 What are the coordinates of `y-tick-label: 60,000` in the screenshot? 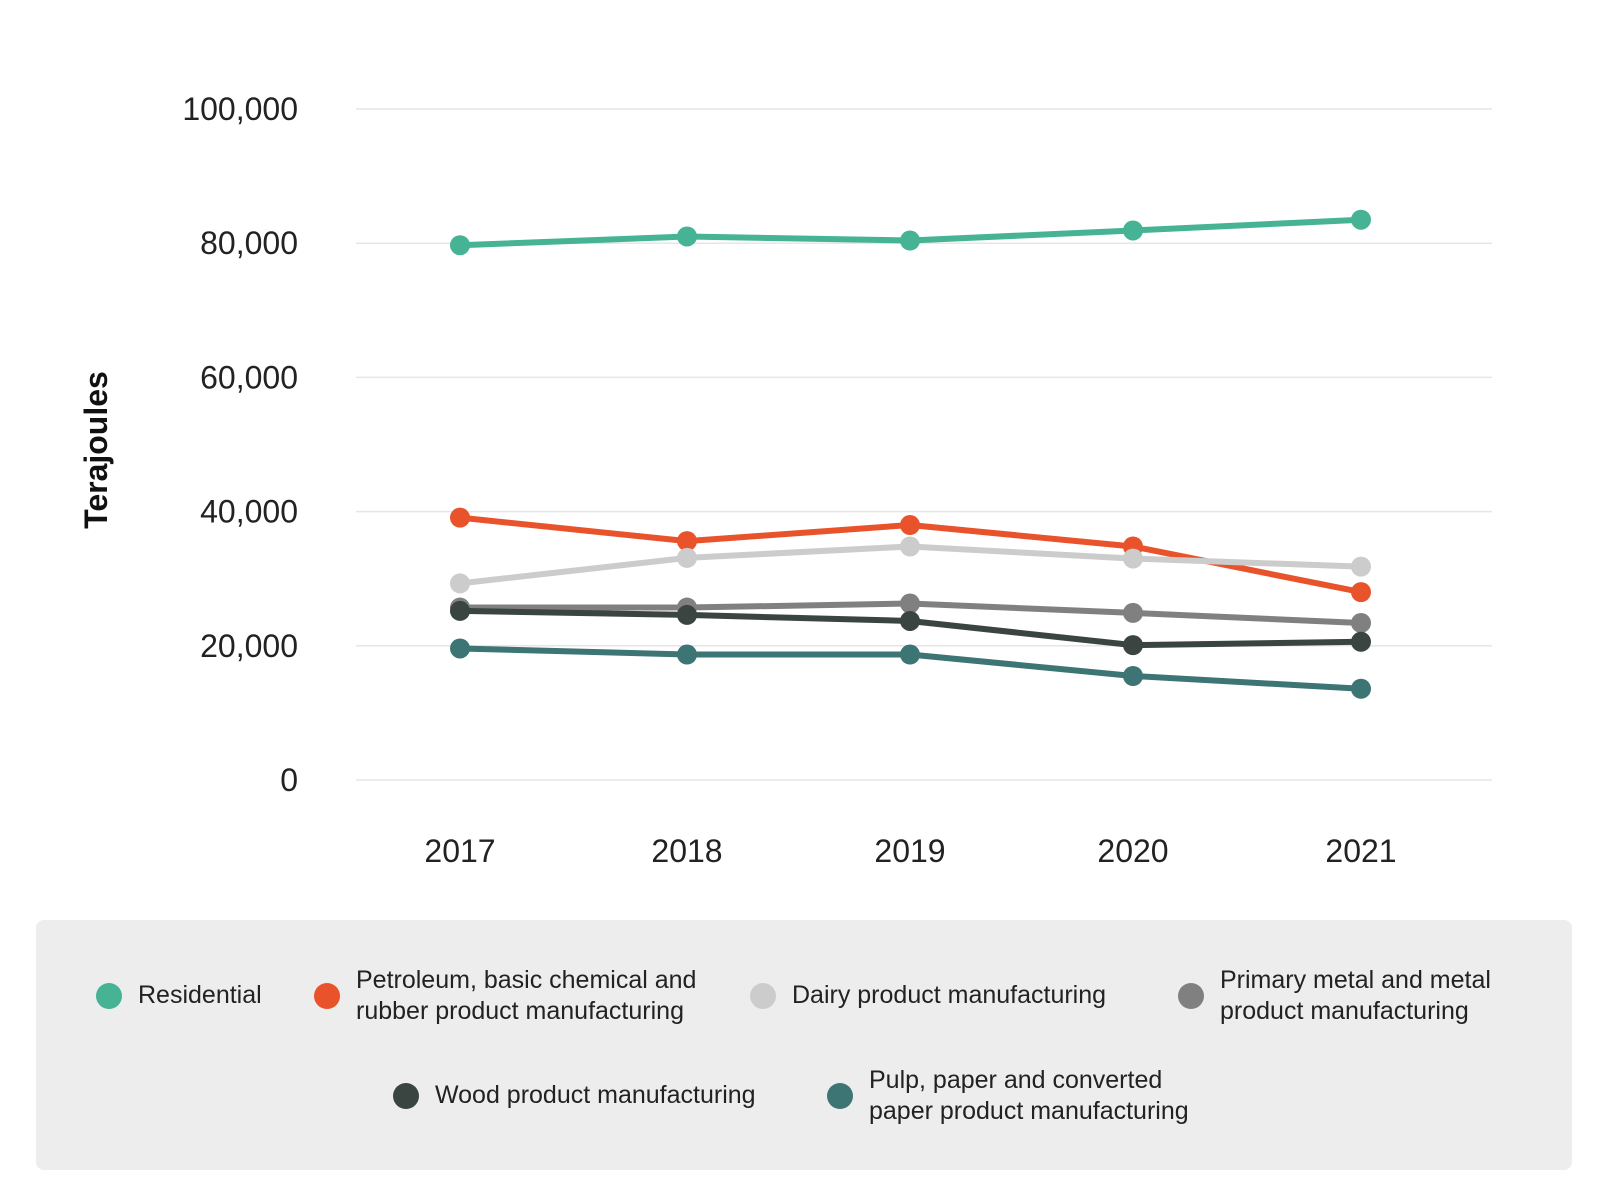 It's located at (249, 377).